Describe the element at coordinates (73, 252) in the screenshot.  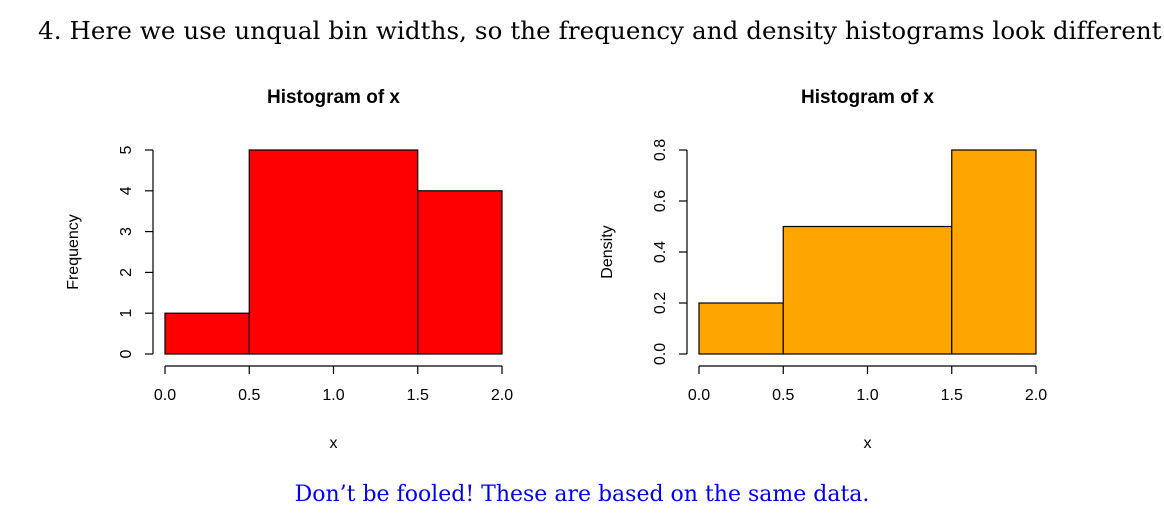
I see `y-axis-label: Frequency` at that location.